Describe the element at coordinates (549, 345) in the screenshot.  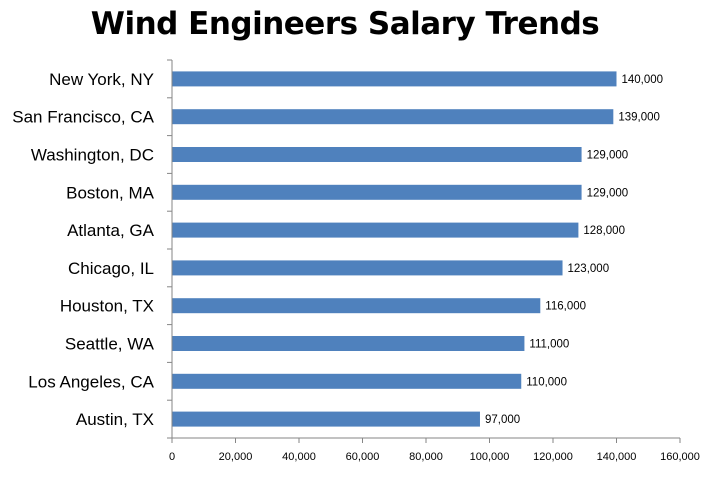
I see `data-label: 111,000` at that location.